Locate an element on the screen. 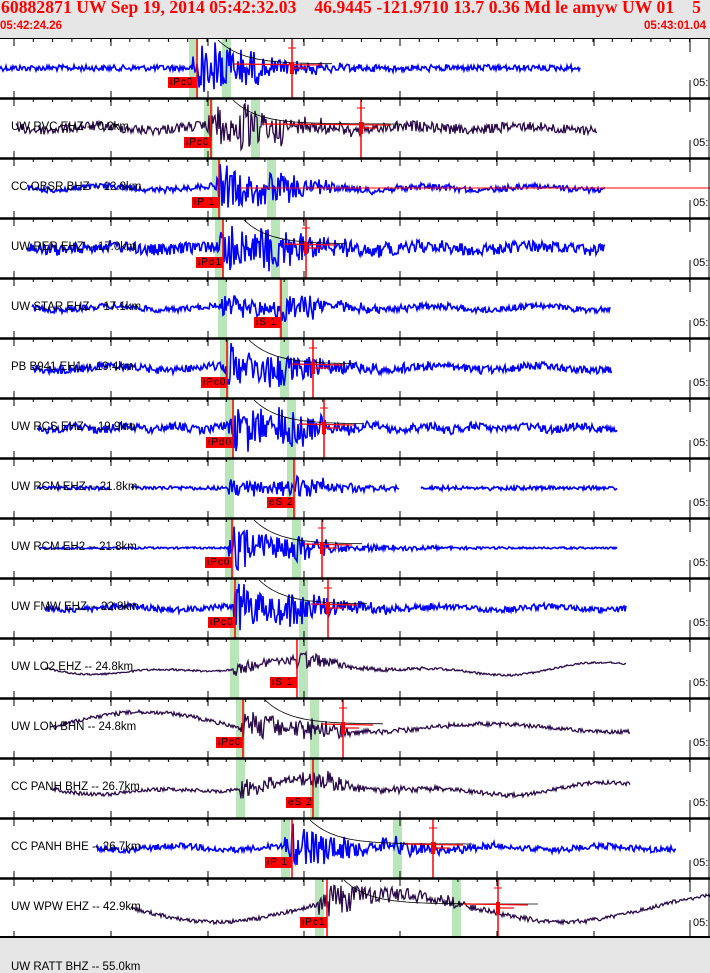 This screenshot has width=710, height=973. station-label: UW FMW EHZ -- 22.8km is located at coordinates (75, 607).